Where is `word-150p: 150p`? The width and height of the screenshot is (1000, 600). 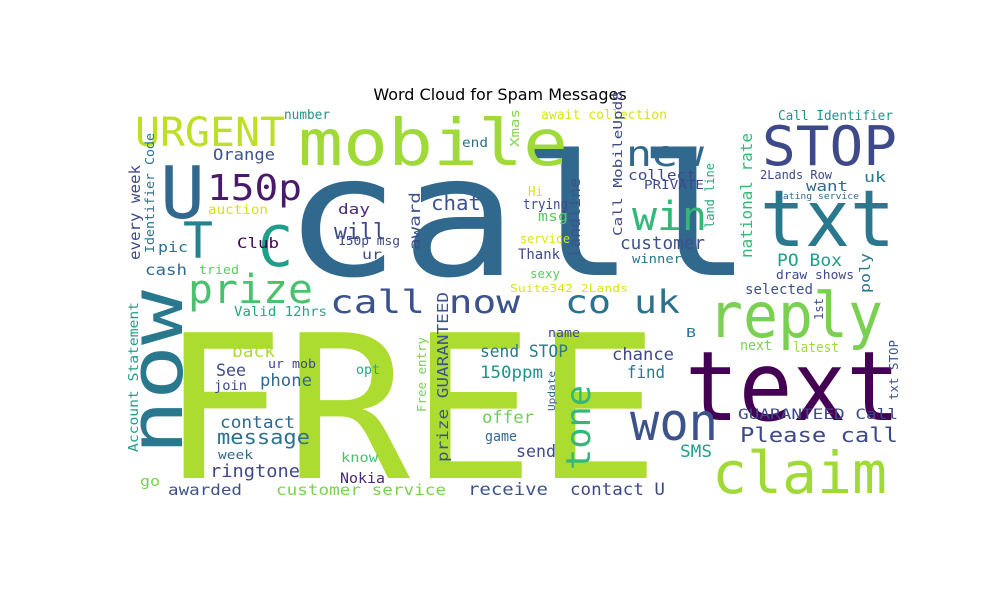 word-150p: 150p is located at coordinates (254, 188).